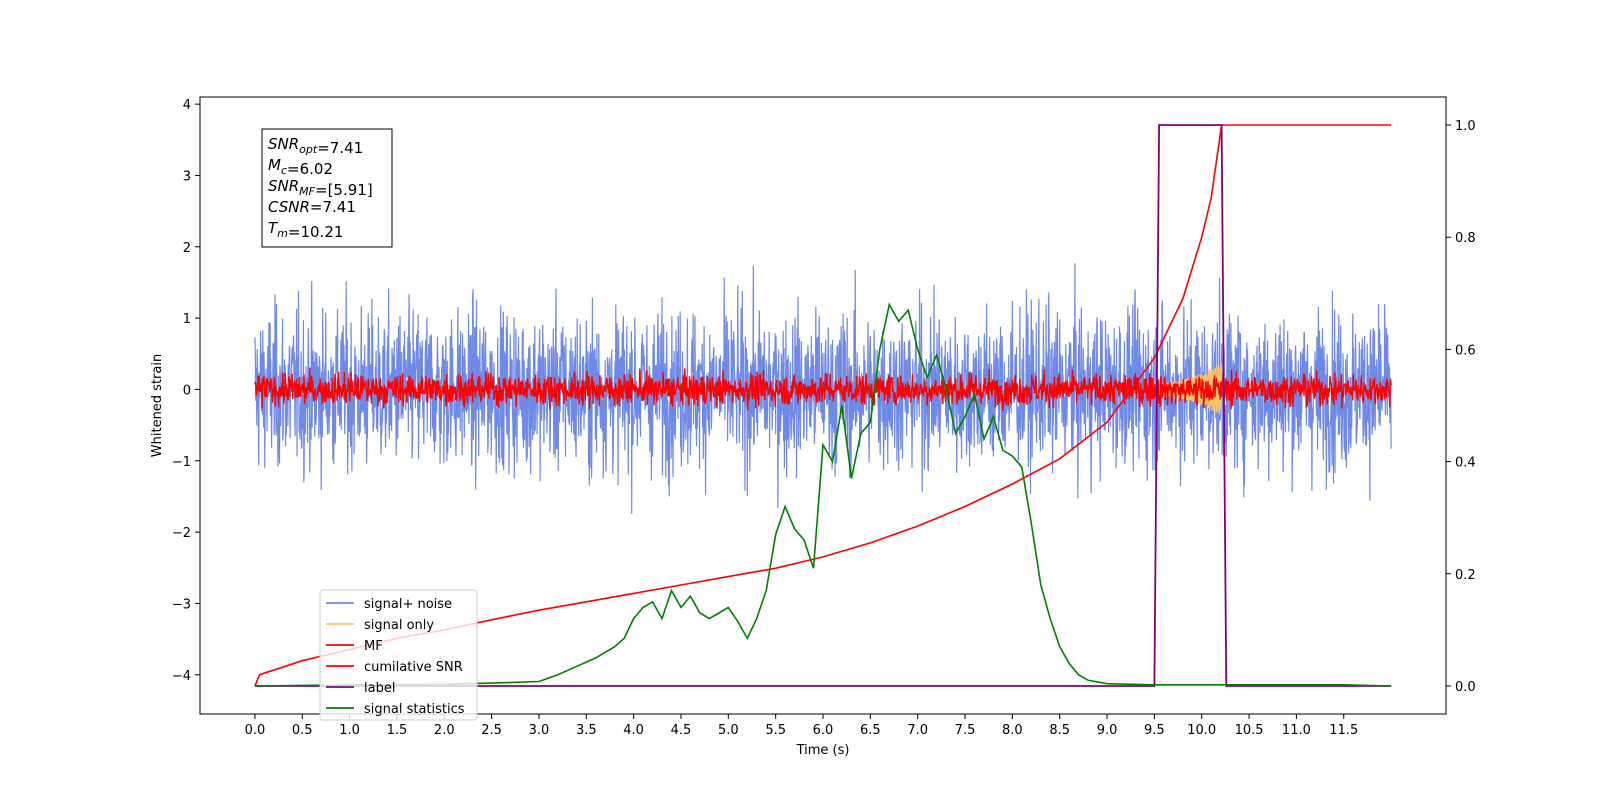 This screenshot has height=800, width=1600. I want to click on y-right-tick-label: 1.0, so click(1465, 126).